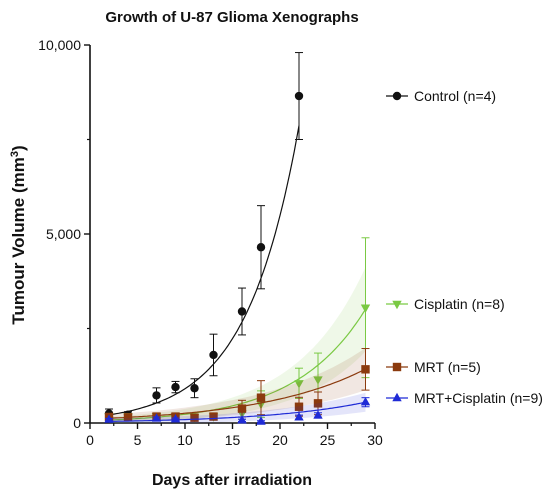 This screenshot has width=550, height=495. Describe the element at coordinates (138, 440) in the screenshot. I see `x-tick-label: 5` at that location.